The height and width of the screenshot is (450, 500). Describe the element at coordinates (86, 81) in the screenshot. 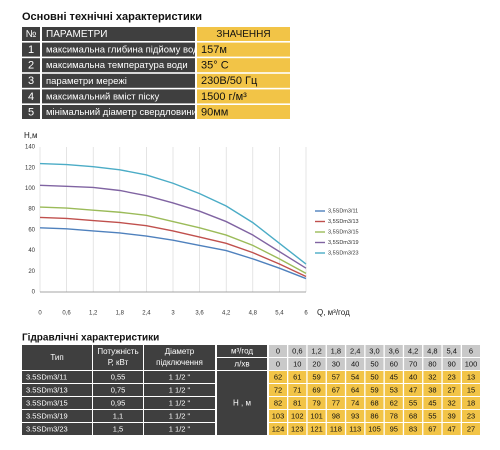

I see `spec-param: параметри мережі` at that location.